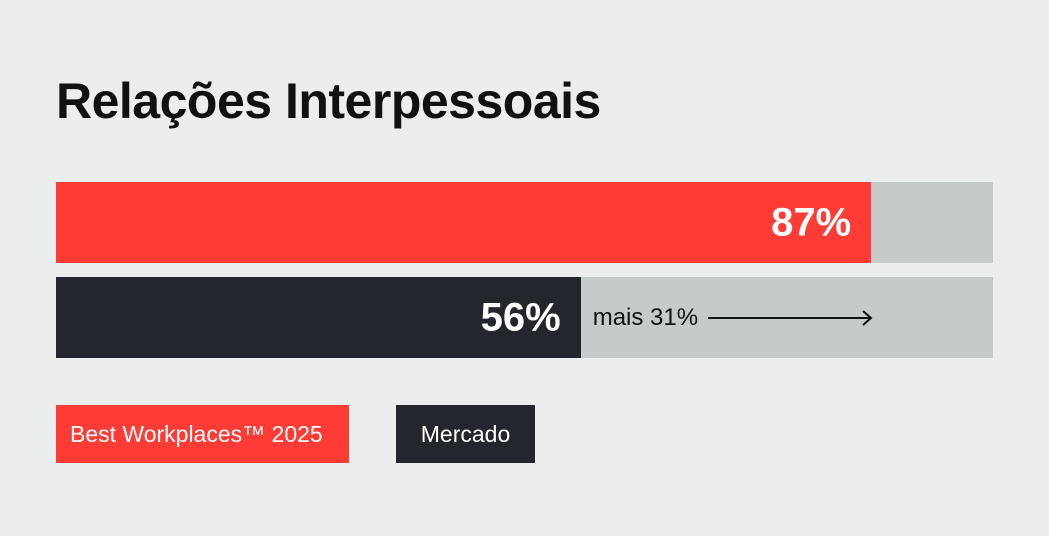 This screenshot has width=1049, height=536. Describe the element at coordinates (202, 434) in the screenshot. I see `legend-best-workplaces: Best Workplaces™ 2025` at that location.